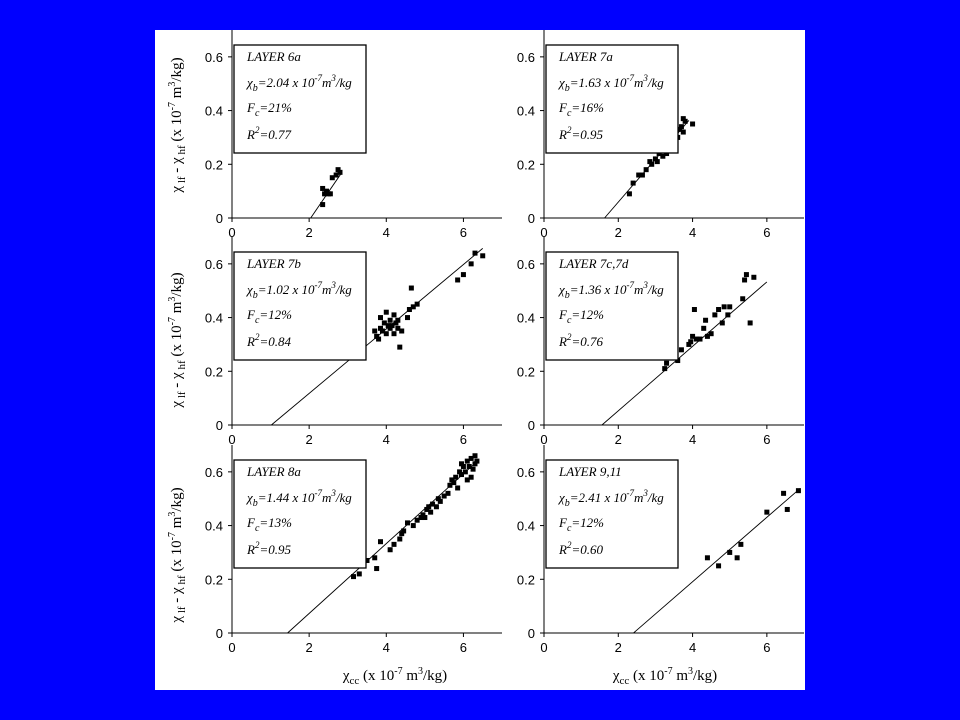 This screenshot has width=960, height=720. I want to click on x-tick-label: 0, so click(231, 647).